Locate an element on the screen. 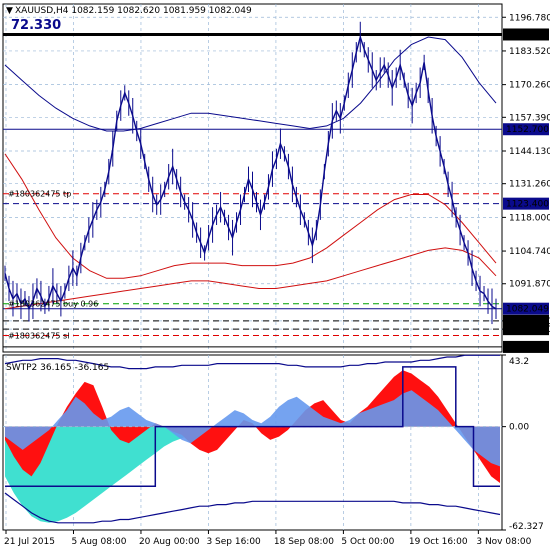 The height and width of the screenshot is (550, 550). envelope-top-line is located at coordinates (252, 362).